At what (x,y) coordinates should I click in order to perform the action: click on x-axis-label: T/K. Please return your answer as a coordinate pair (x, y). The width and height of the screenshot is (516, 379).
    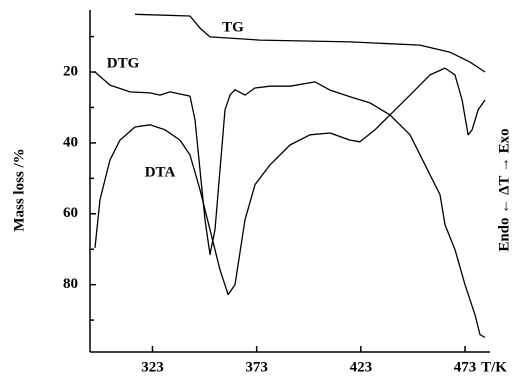
    Looking at the image, I should click on (494, 367).